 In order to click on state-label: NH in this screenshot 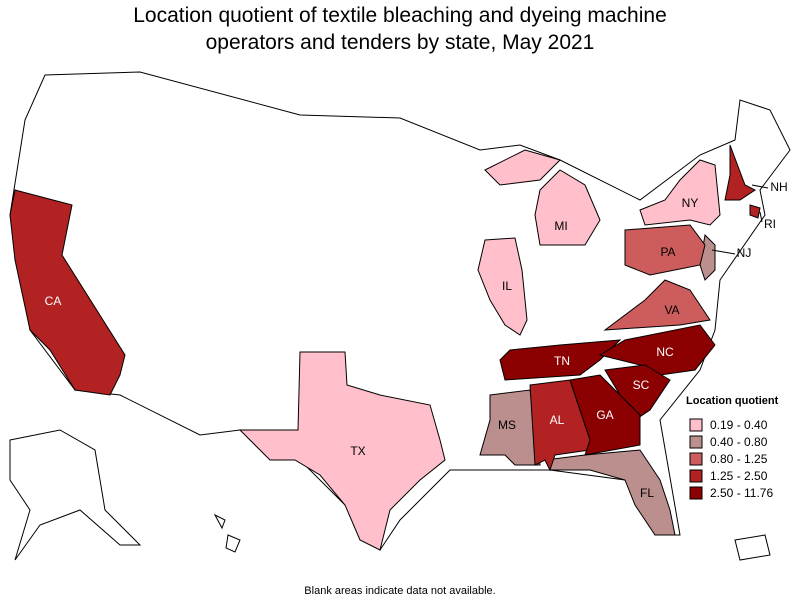, I will do `click(778, 187)`.